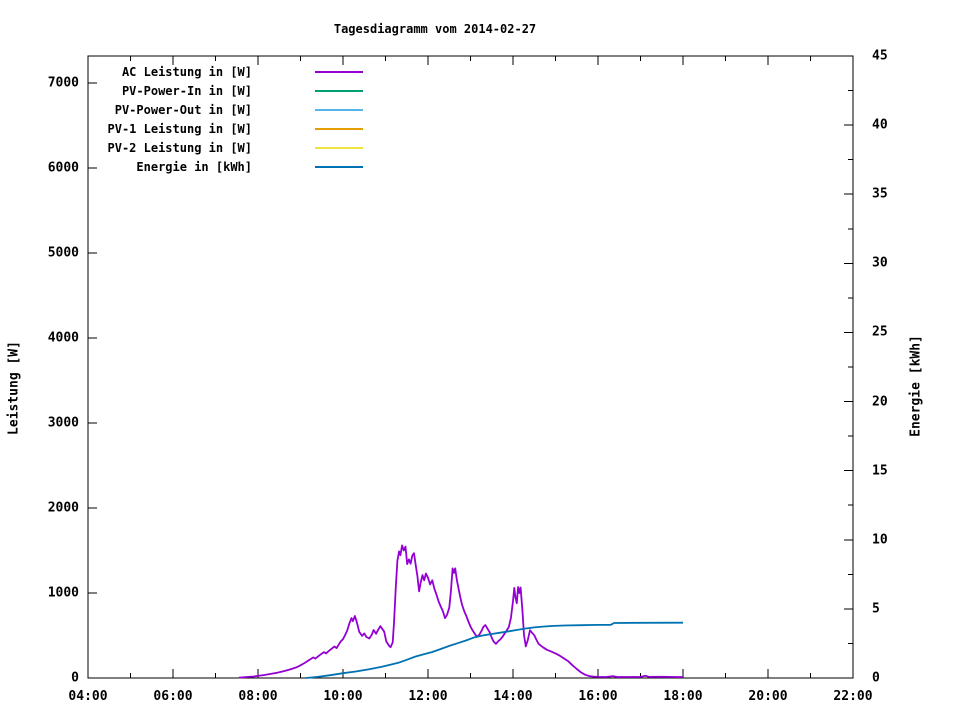 This screenshot has width=960, height=720. What do you see at coordinates (183, 109) in the screenshot?
I see `legend-label: PV-Power-Out in [W]` at bounding box center [183, 109].